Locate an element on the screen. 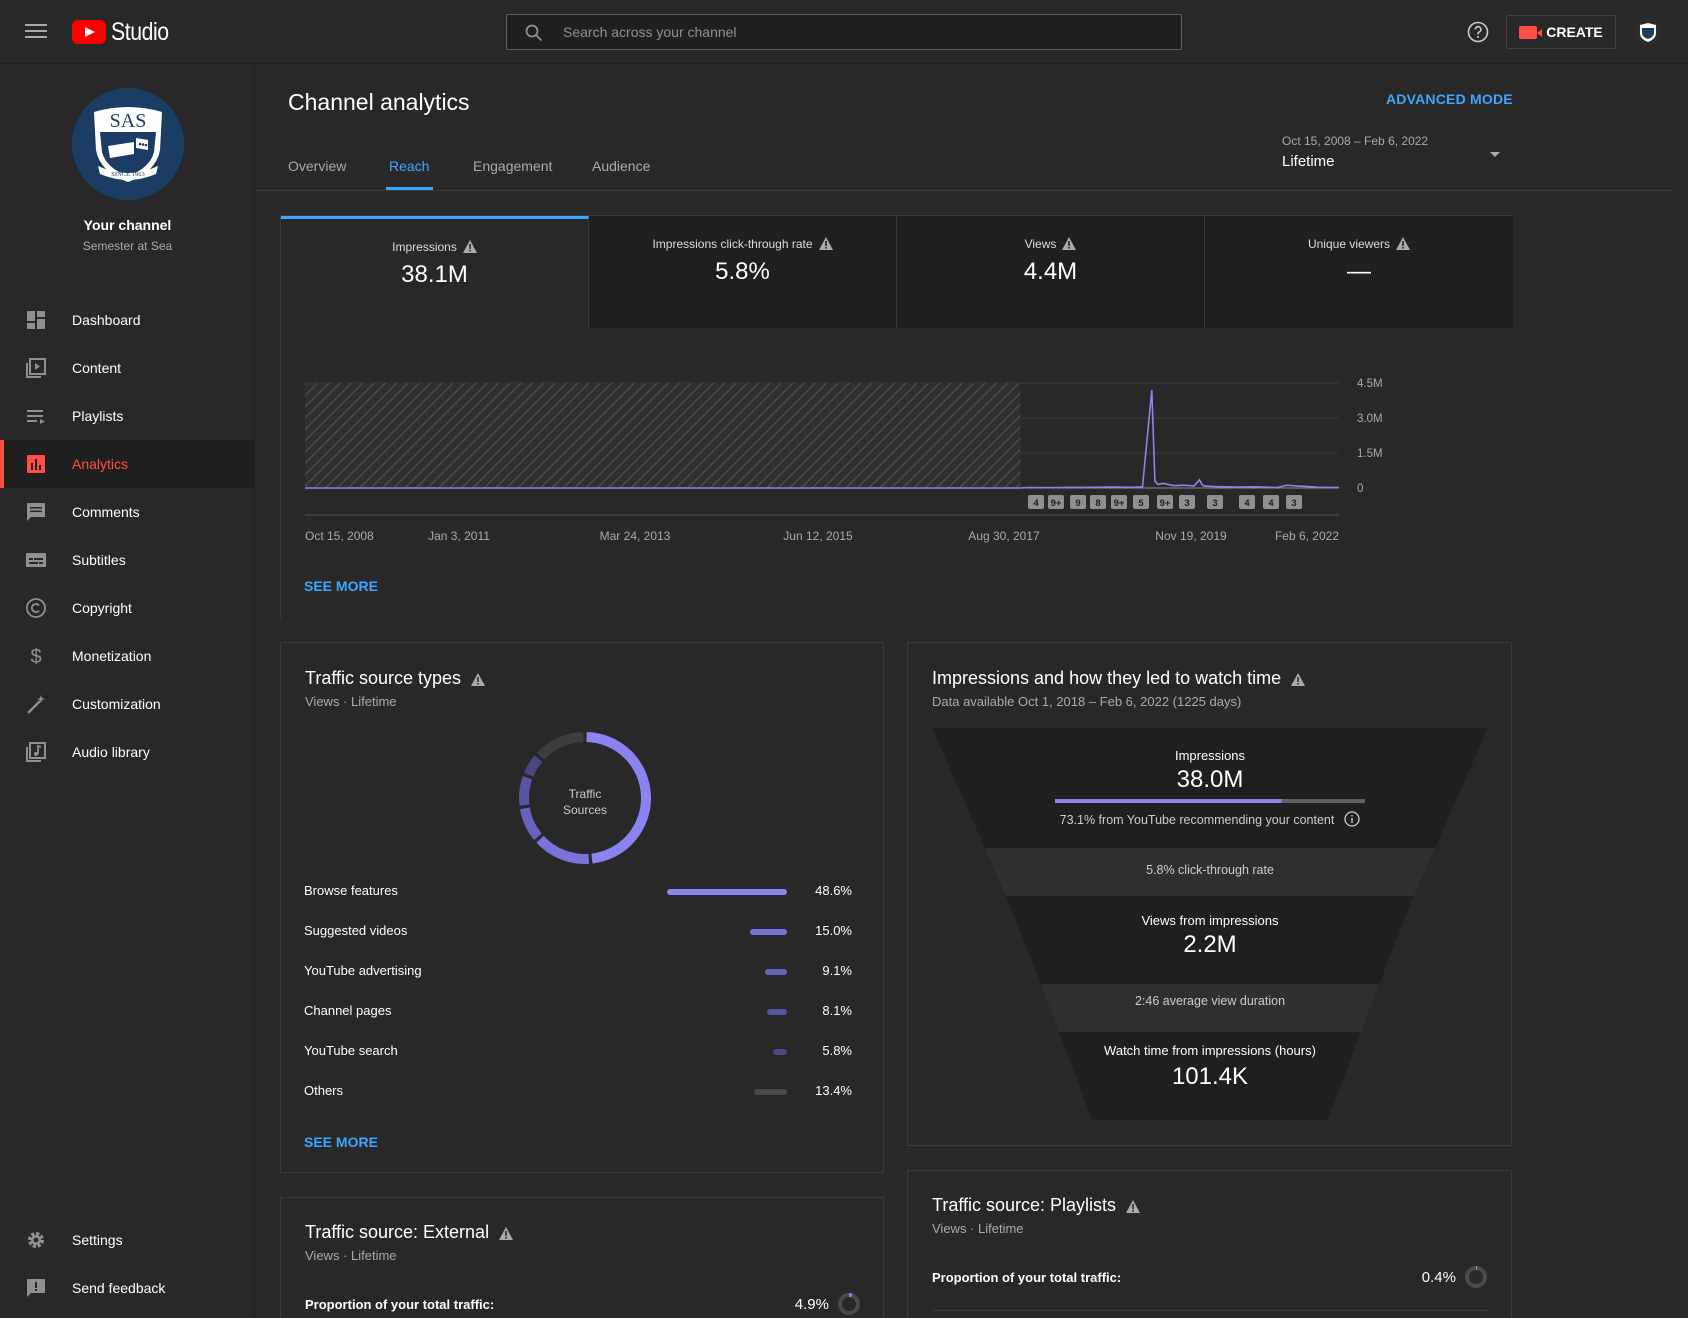  dropdown-caret-icon is located at coordinates (1495, 154).